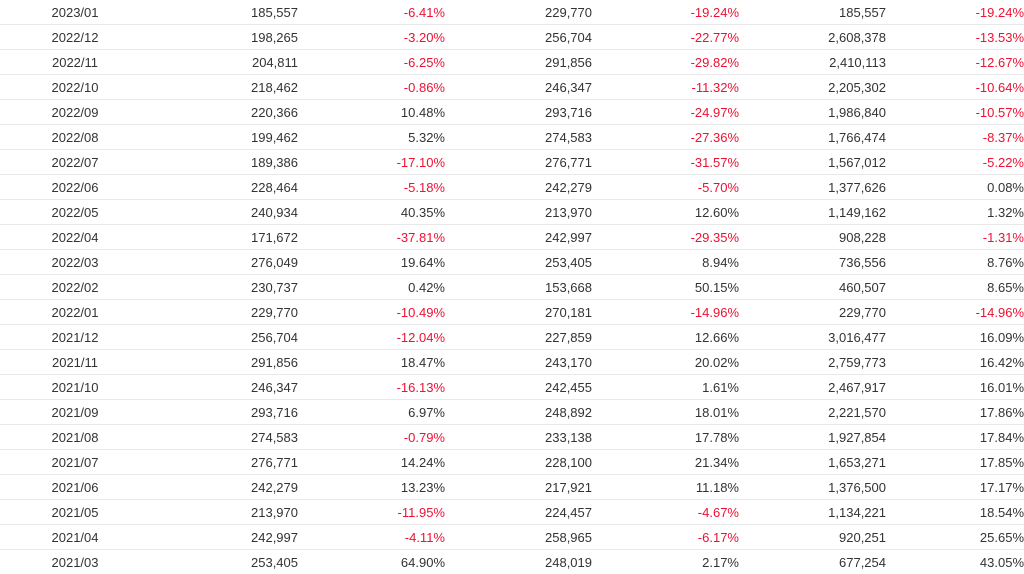 The image size is (1024, 574). Describe the element at coordinates (665, 12) in the screenshot. I see `change-cell: -19.24%` at that location.